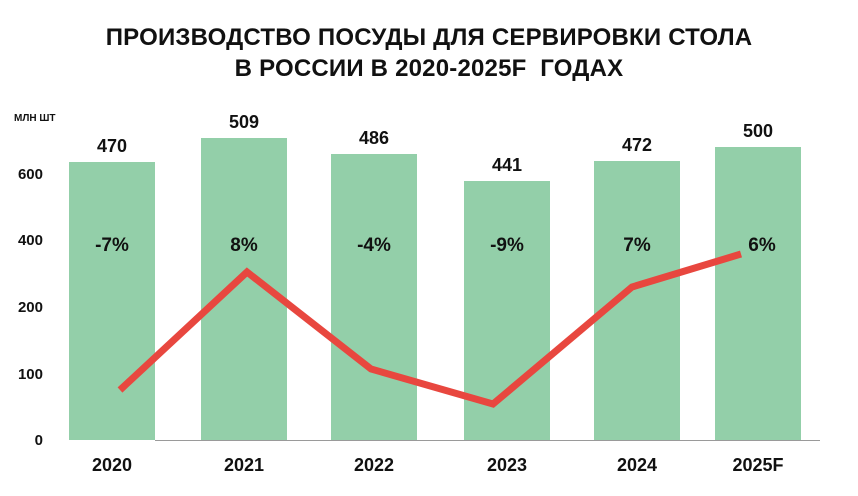 The image size is (858, 496). I want to click on growth-percent-label: 6%, so click(762, 245).